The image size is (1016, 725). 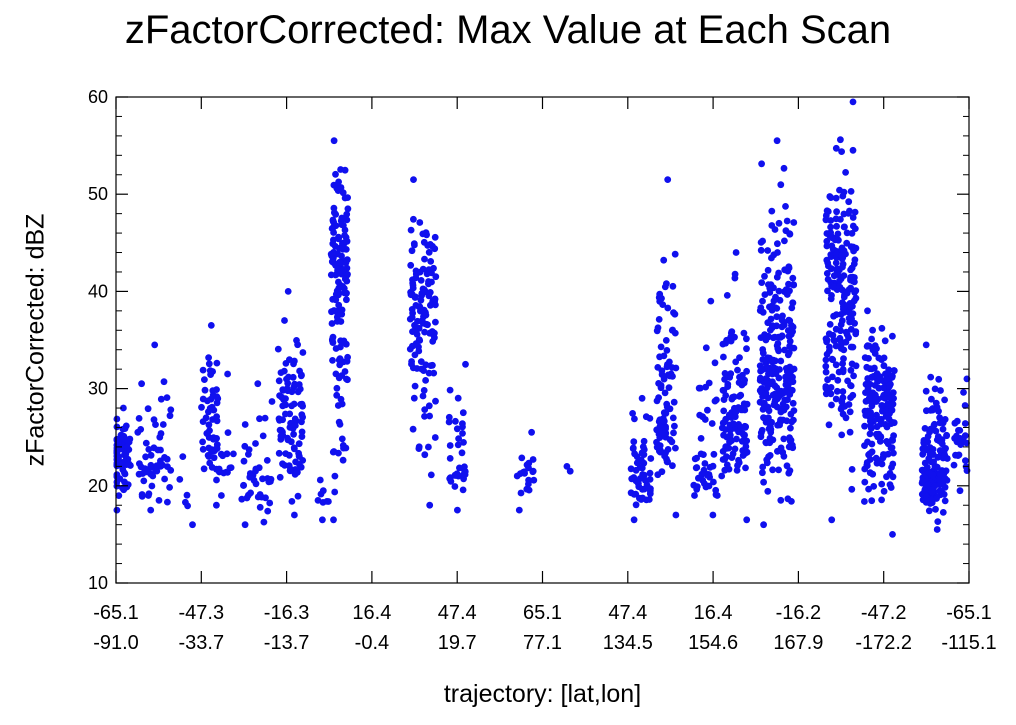 What do you see at coordinates (542, 613) in the screenshot?
I see `x-tick-label-lat: 65.1` at bounding box center [542, 613].